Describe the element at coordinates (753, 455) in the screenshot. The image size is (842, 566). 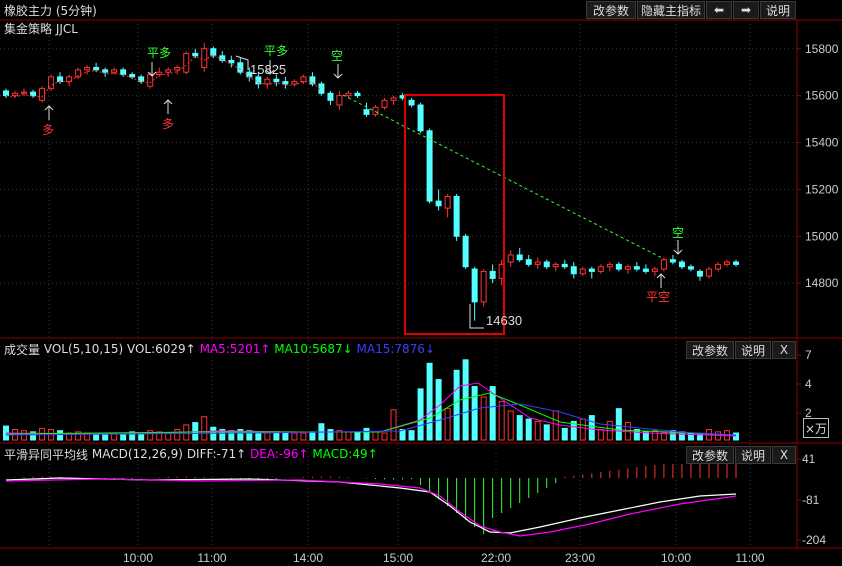
I see `macd-help-button: 说明` at that location.